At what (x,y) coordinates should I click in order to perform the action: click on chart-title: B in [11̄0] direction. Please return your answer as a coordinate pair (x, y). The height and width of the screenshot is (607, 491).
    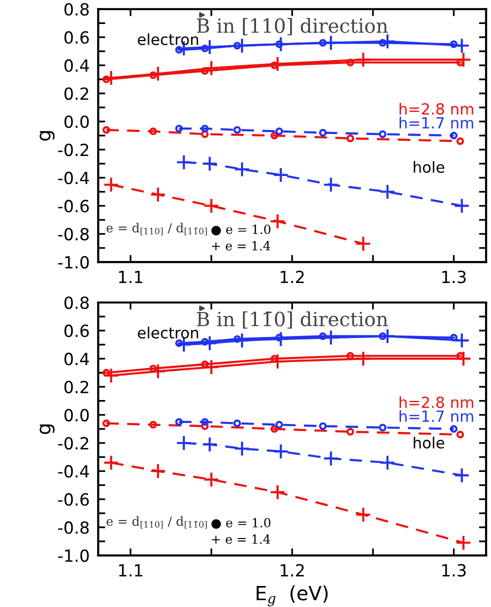
    Looking at the image, I should click on (292, 320).